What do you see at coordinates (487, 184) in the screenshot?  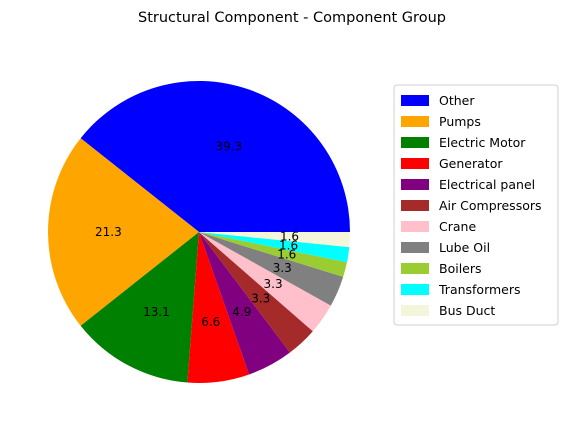 I see `legend-entry-label: Electrical panel` at bounding box center [487, 184].